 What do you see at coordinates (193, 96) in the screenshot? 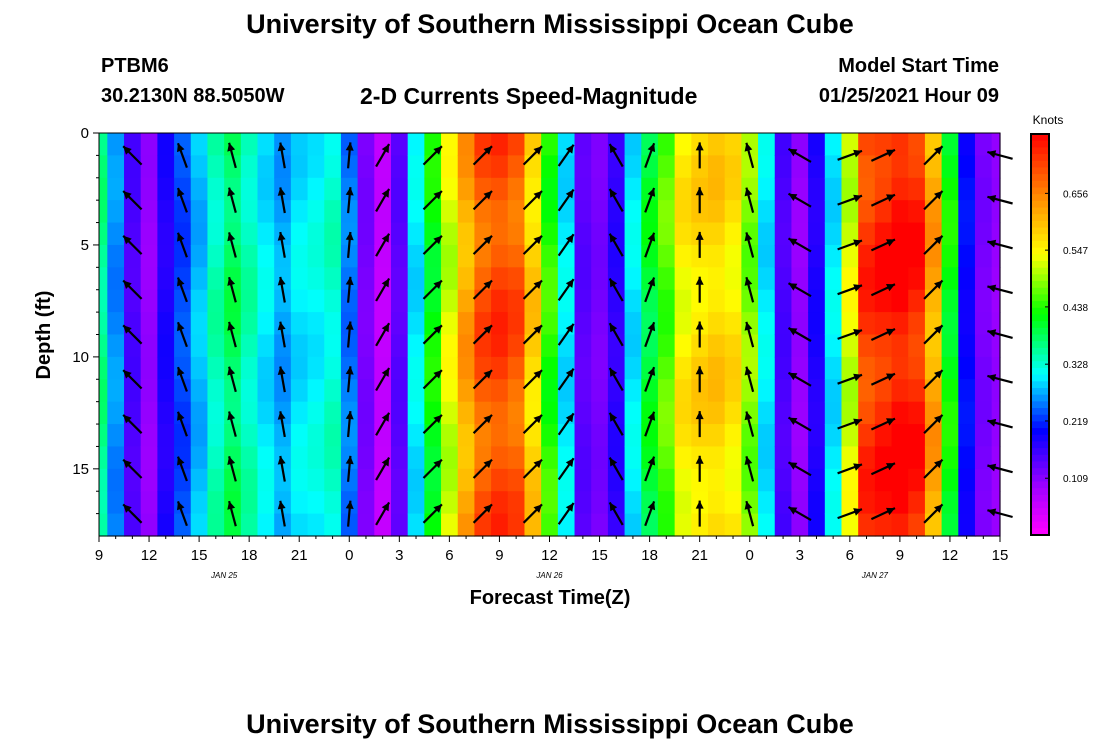
I see `station-coordinates: 30.2130N 88.5050W` at bounding box center [193, 96].